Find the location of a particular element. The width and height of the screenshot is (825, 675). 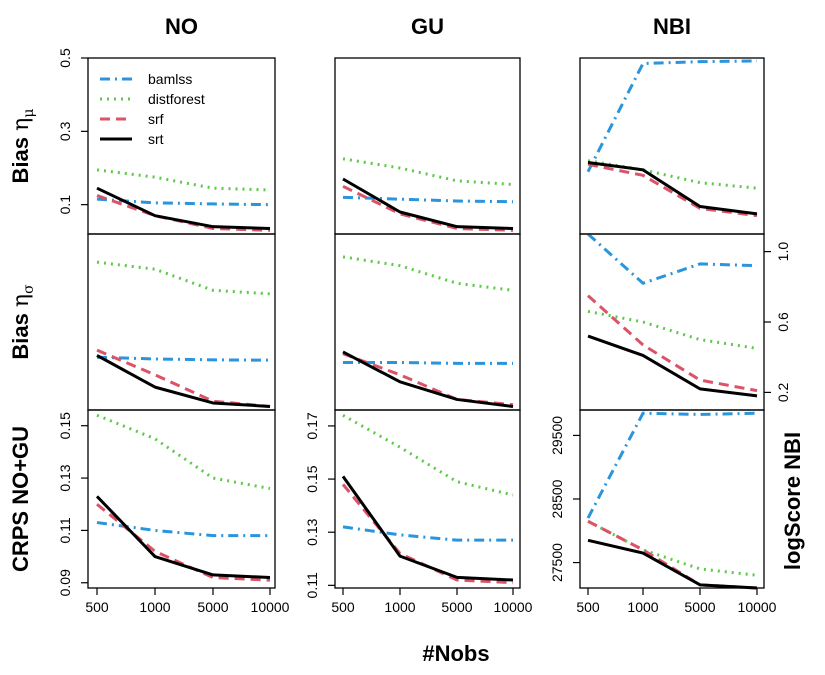

legend-label-distforest: distforest is located at coordinates (176, 99).